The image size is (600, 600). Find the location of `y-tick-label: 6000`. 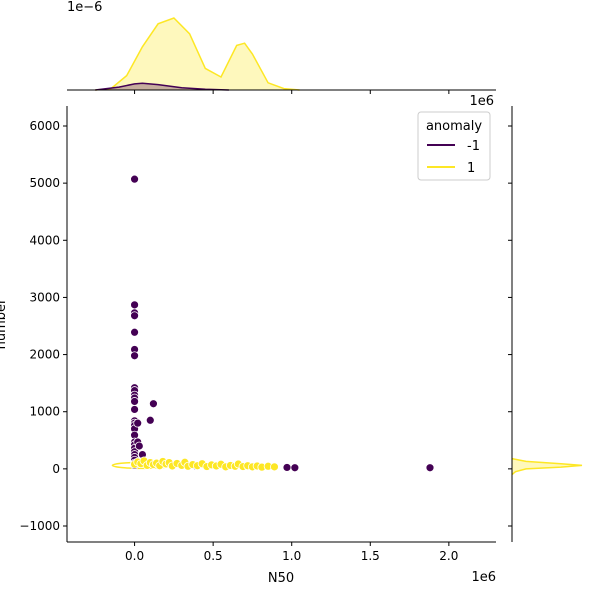

y-tick-label: 6000 is located at coordinates (44, 126).